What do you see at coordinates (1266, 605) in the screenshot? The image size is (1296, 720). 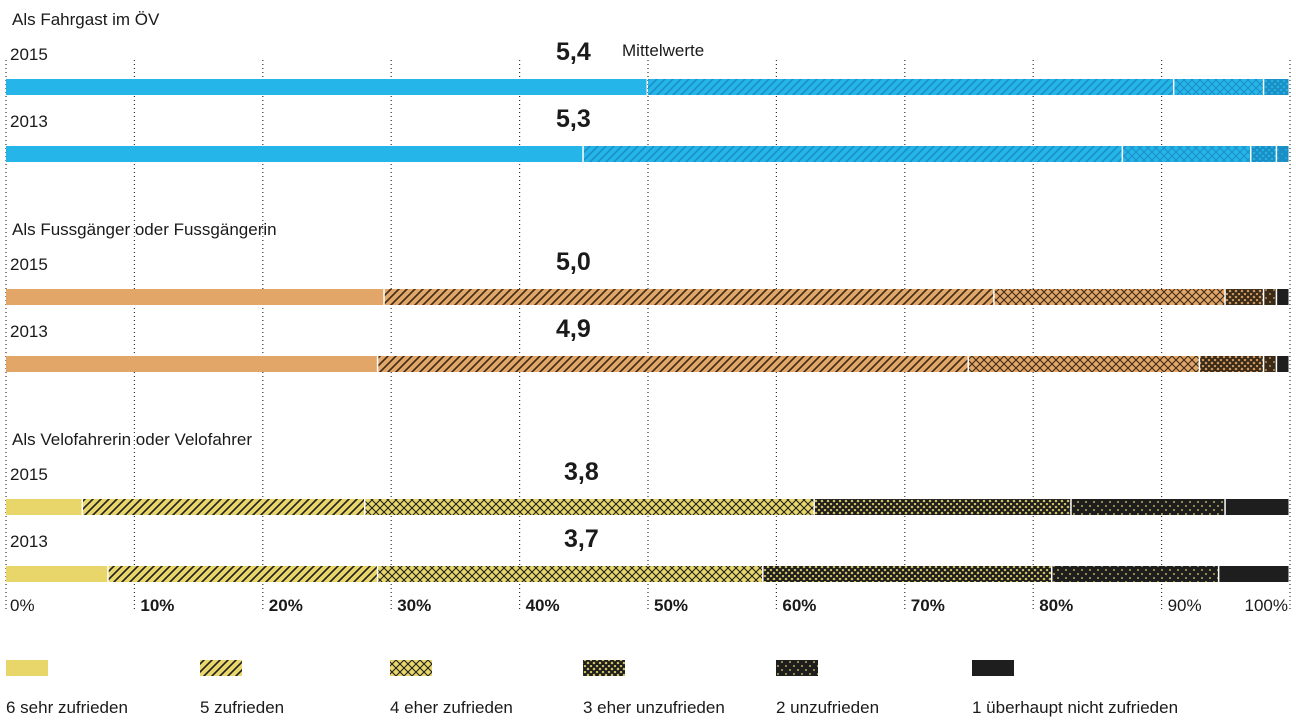 I see `tick-label: 100%` at bounding box center [1266, 605].